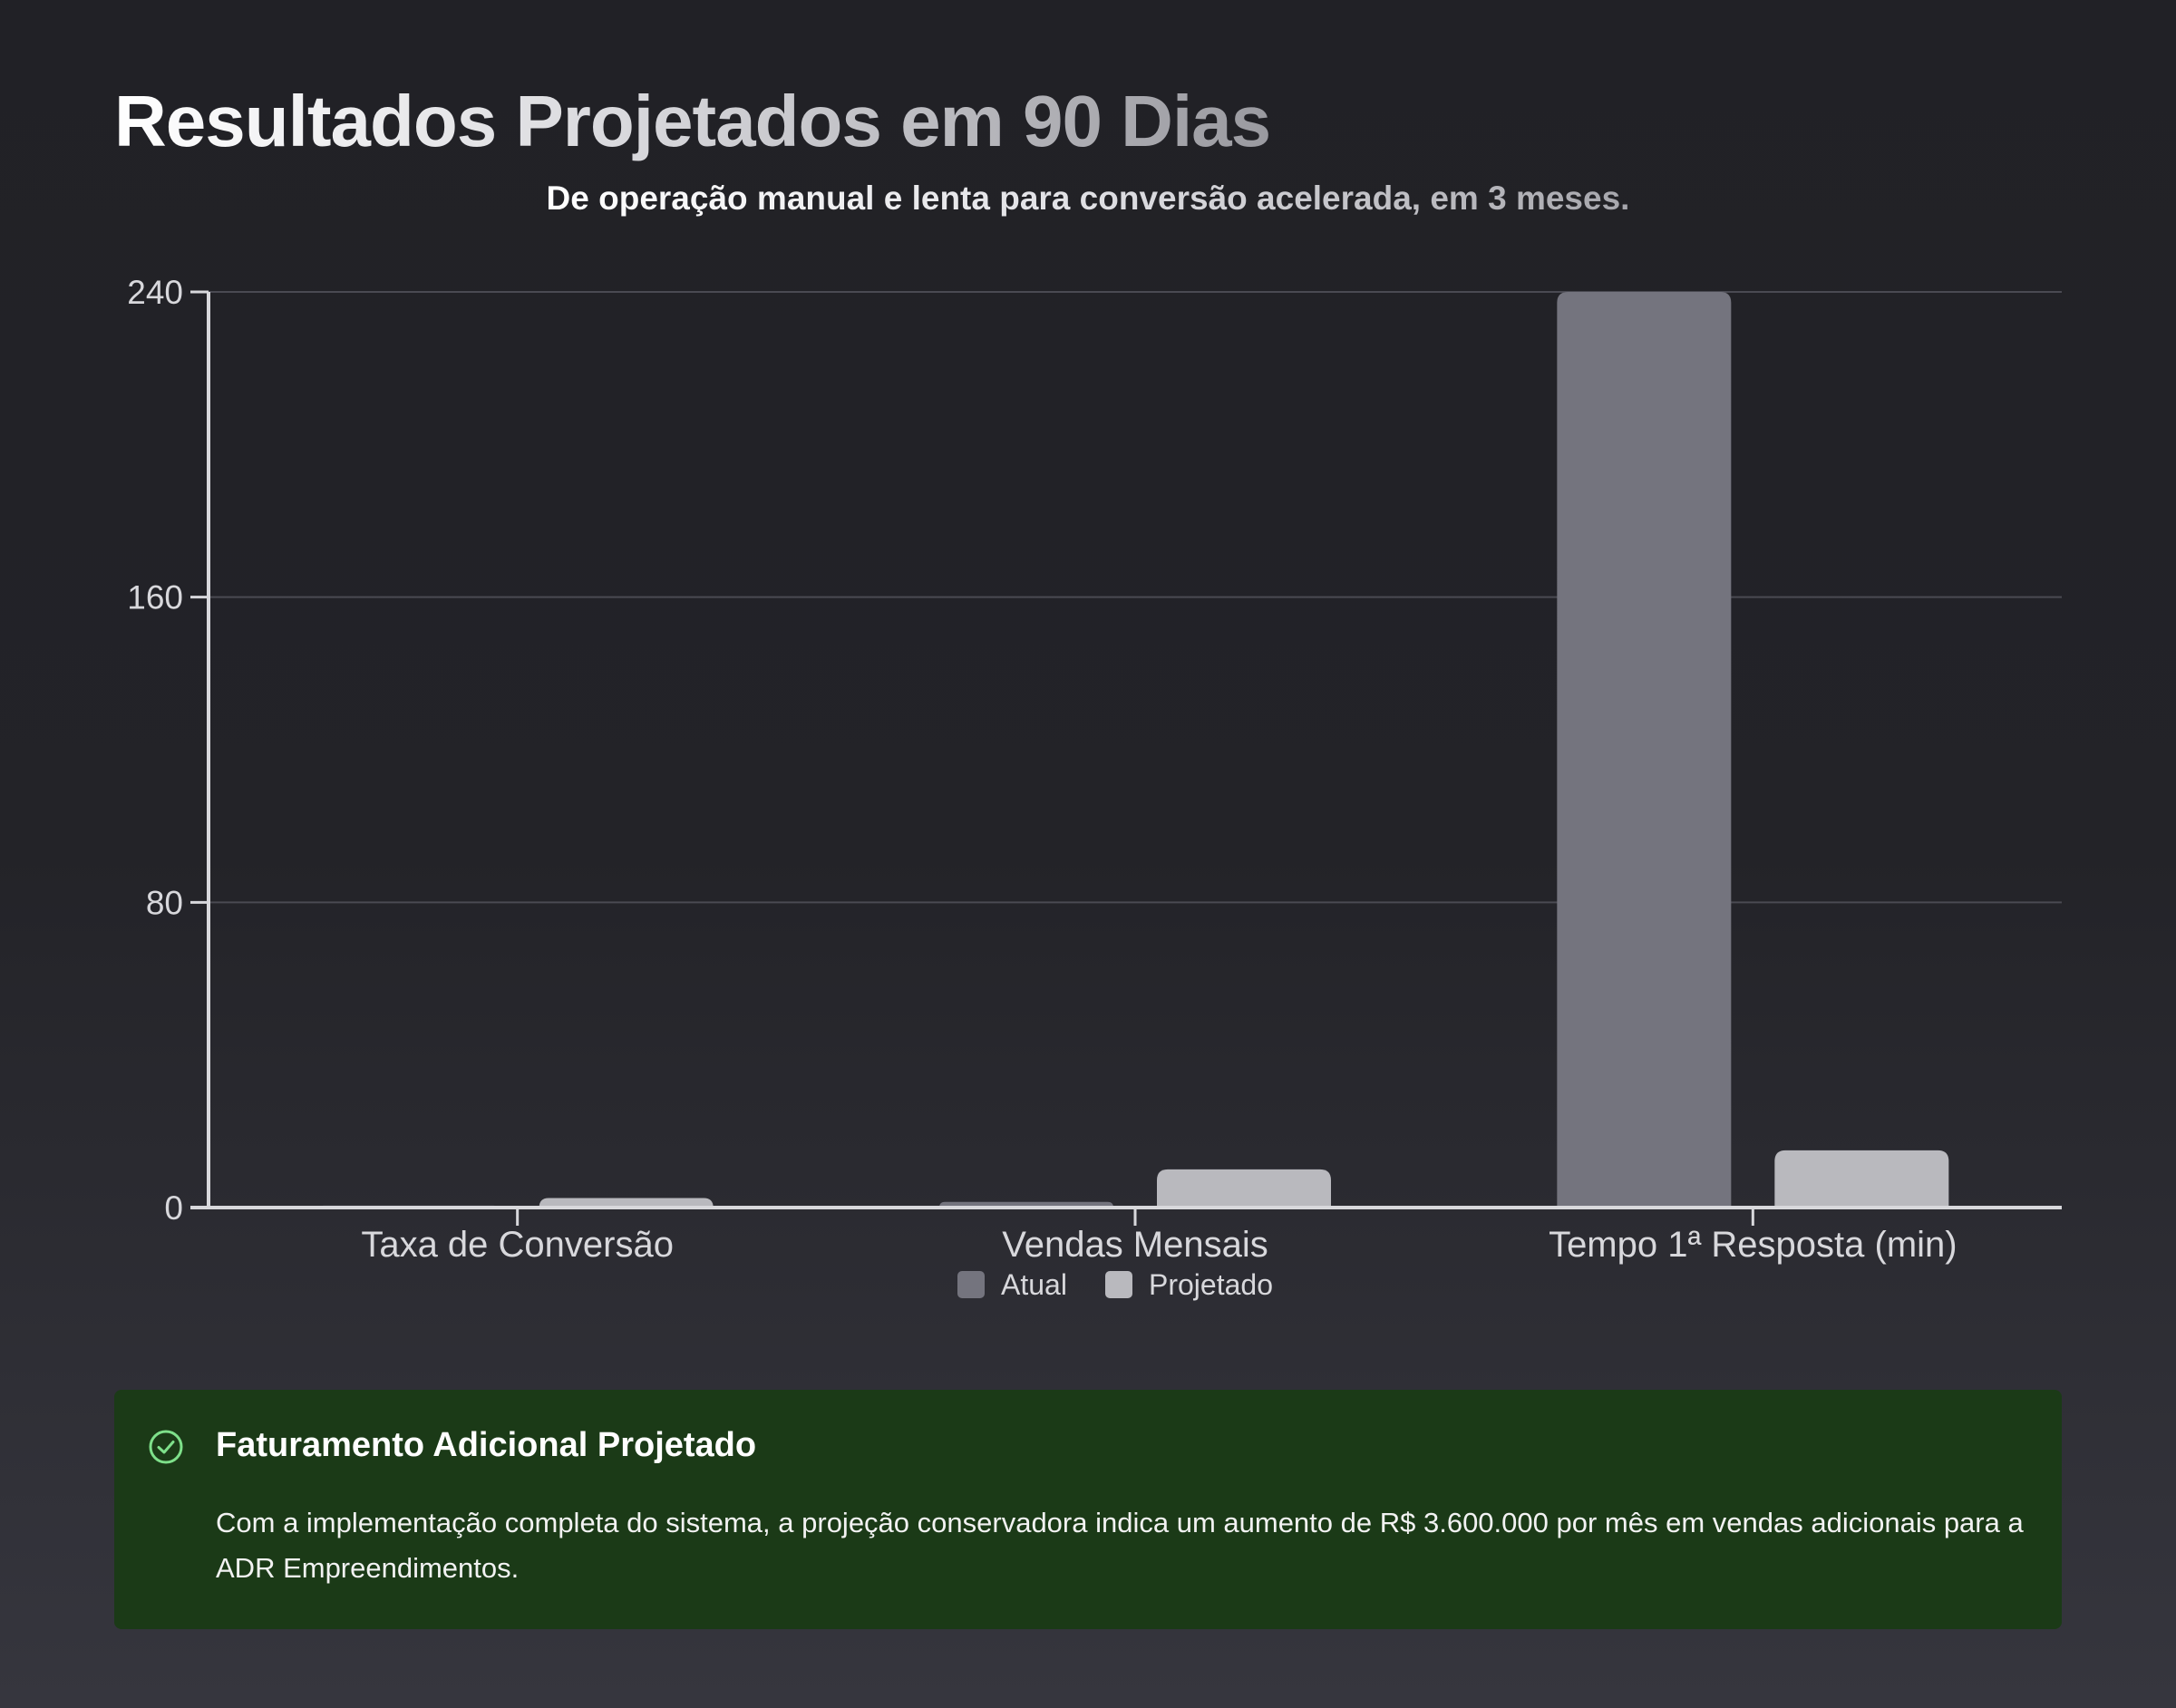  Describe the element at coordinates (1135, 1245) in the screenshot. I see `x-tick-label: Vendas Mensais` at that location.